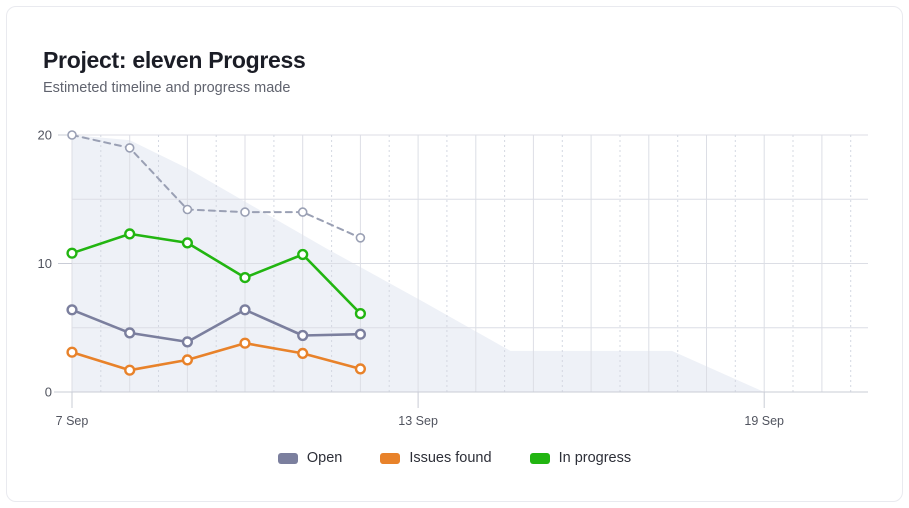 The image size is (909, 508). I want to click on y-axis-tick-label: 20, so click(45, 135).